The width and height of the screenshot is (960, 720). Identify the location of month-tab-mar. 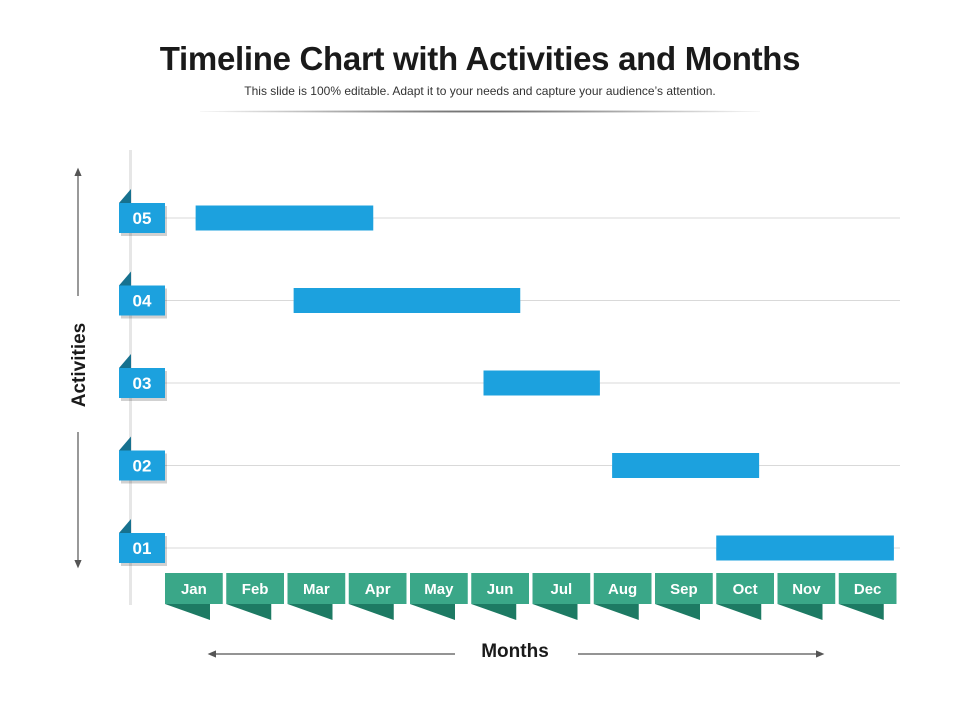
(316, 588).